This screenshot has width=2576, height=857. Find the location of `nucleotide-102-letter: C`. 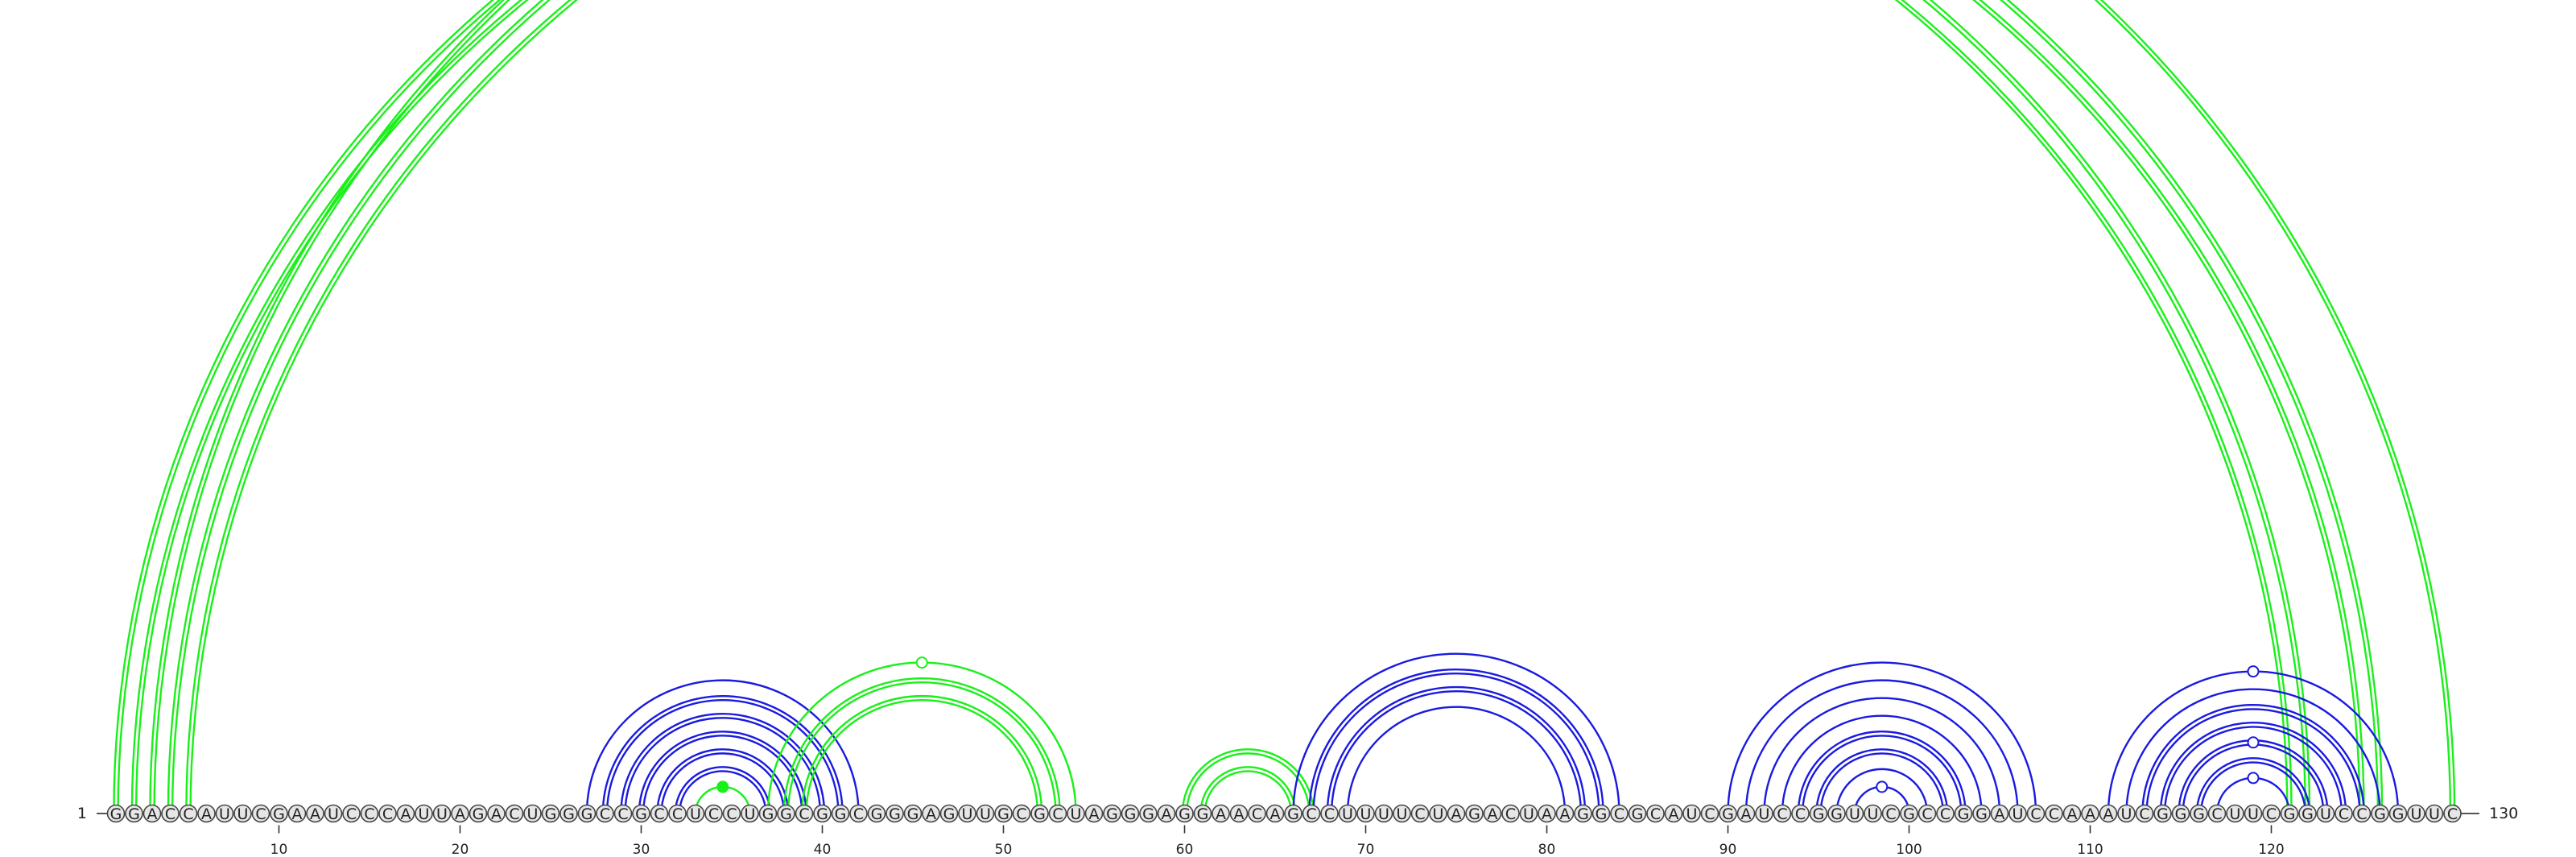

nucleotide-102-letter: C is located at coordinates (1945, 814).